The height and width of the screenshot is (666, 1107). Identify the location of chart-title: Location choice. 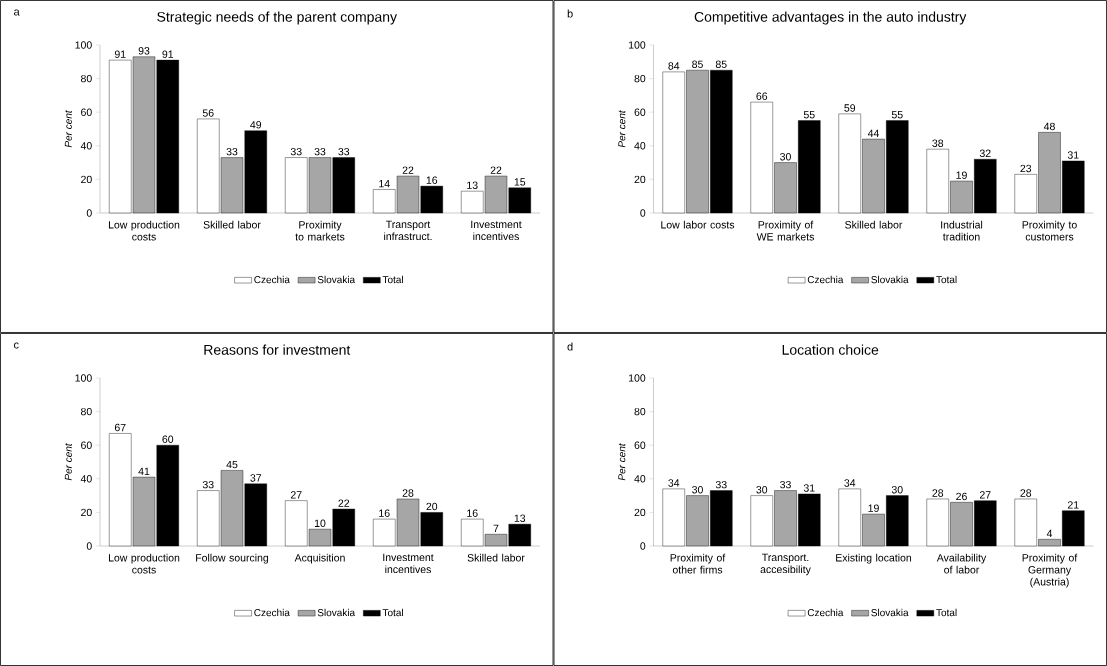
(830, 349).